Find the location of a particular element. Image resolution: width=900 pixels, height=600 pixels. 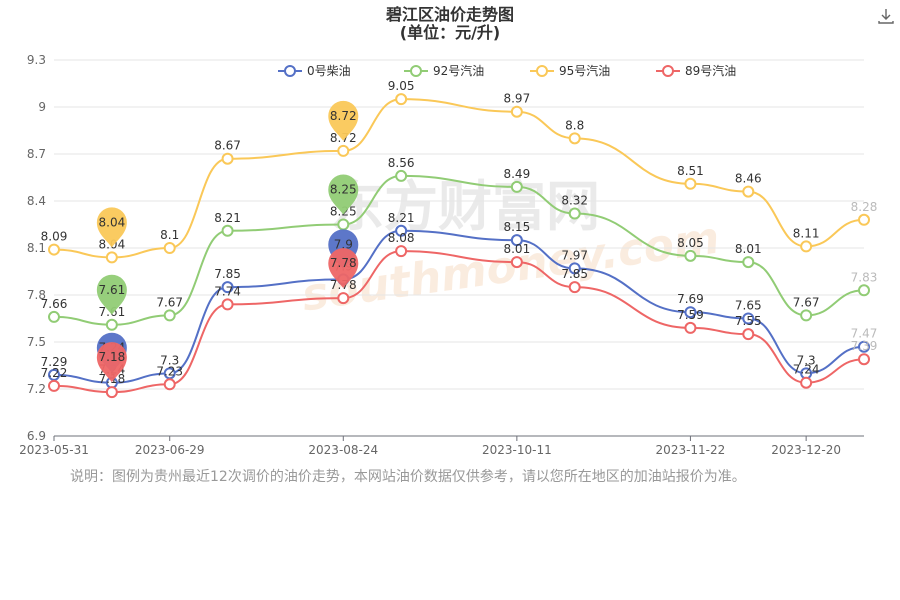

y-tick-label: 9 is located at coordinates (42, 107).